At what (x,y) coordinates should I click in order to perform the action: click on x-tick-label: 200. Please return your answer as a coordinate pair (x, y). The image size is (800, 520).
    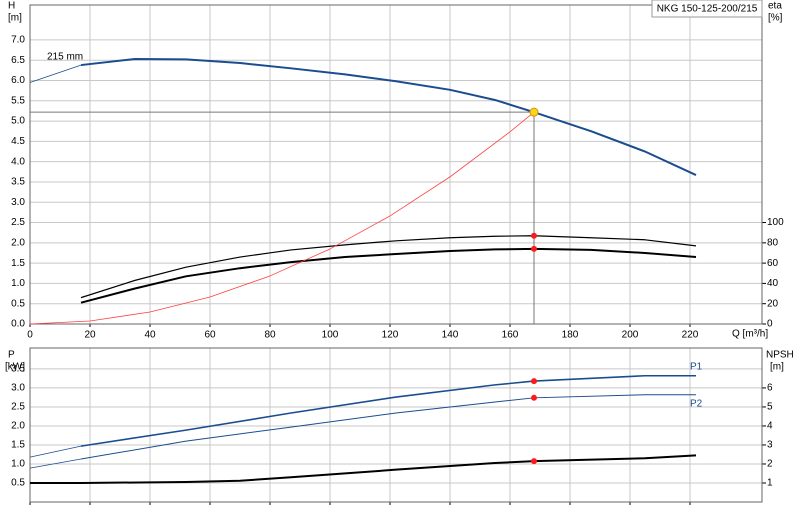
    Looking at the image, I should click on (630, 335).